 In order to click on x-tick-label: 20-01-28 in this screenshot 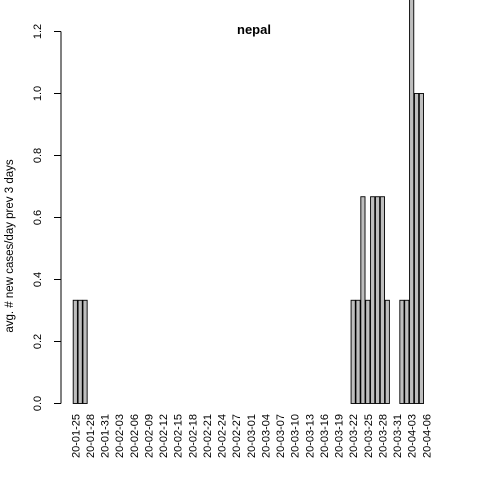, I will do `click(91, 436)`.